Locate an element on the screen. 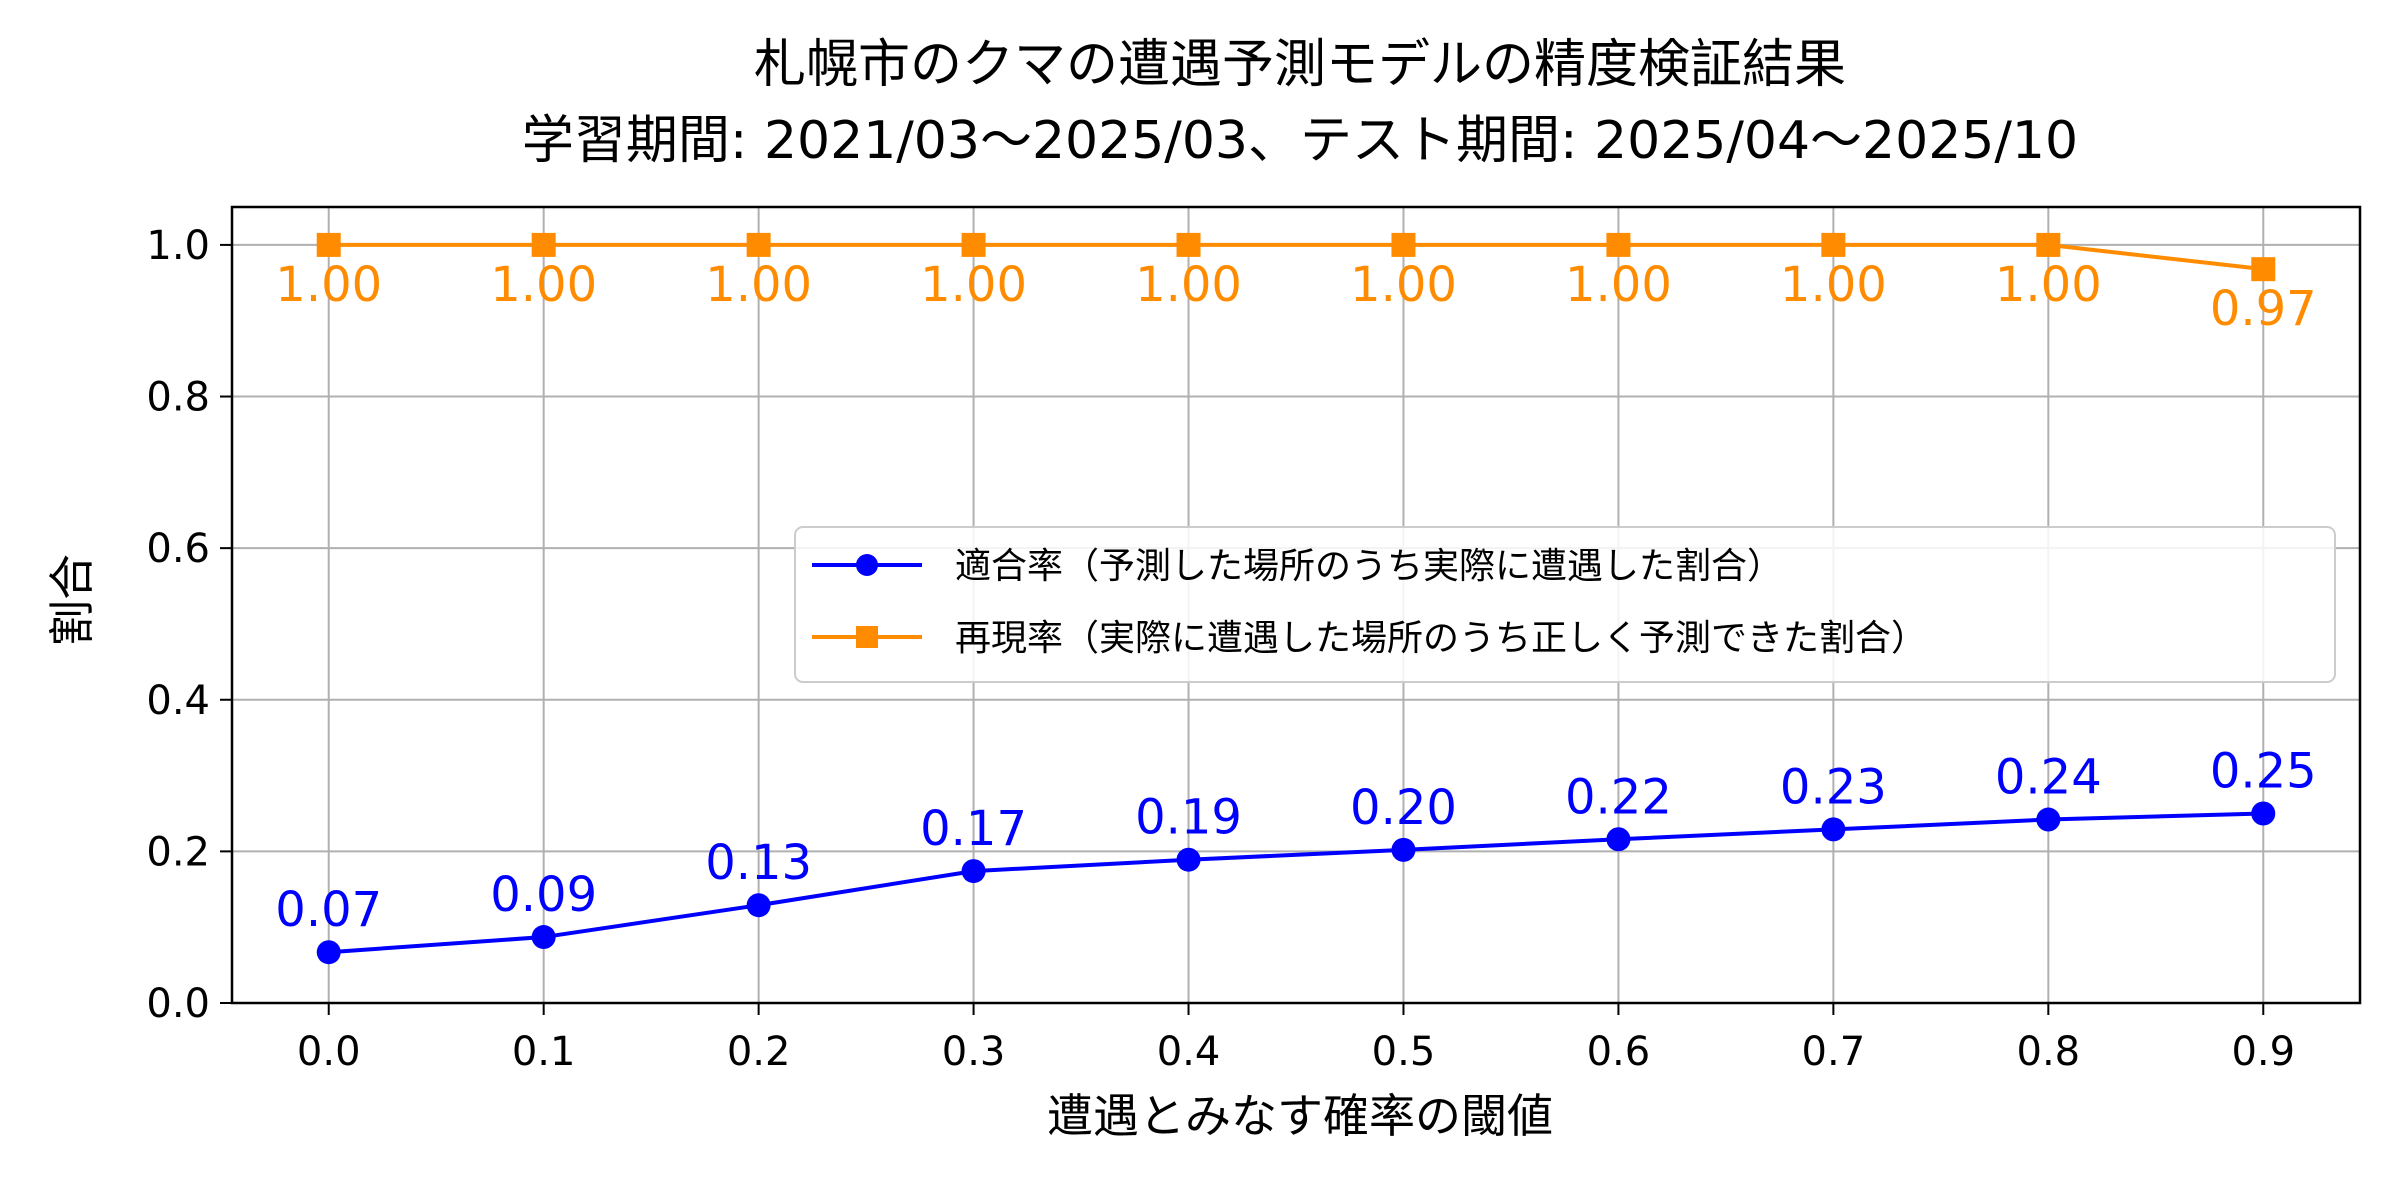 Image resolution: width=2400 pixels, height=1200 pixels. x-axis-label: 遭遇とみなす確率の閾値 is located at coordinates (1300, 1116).